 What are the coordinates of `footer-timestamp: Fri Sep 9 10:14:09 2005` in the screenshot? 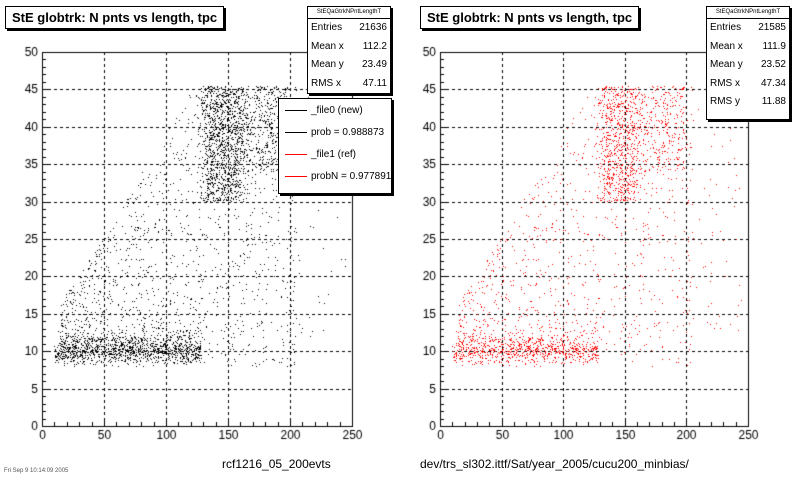 It's located at (36, 471).